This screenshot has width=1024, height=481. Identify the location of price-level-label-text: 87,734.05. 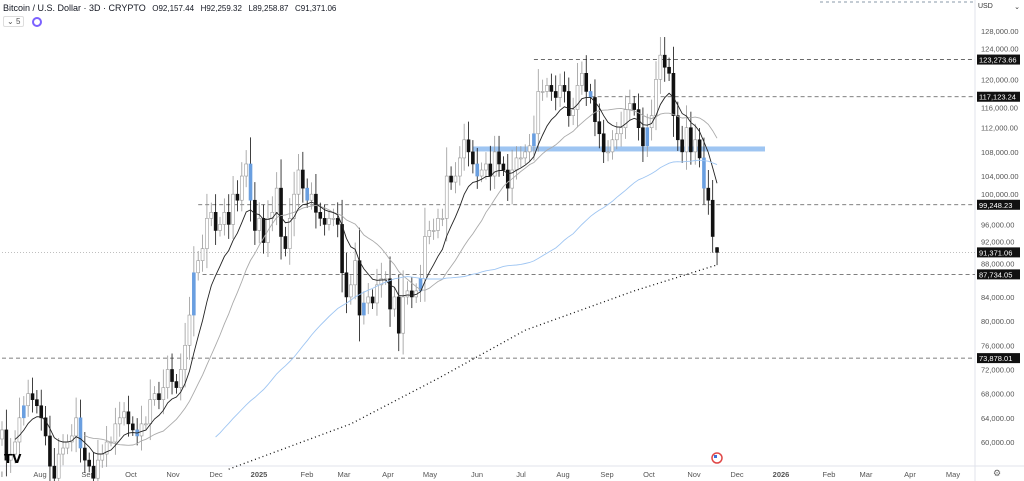
(995, 274).